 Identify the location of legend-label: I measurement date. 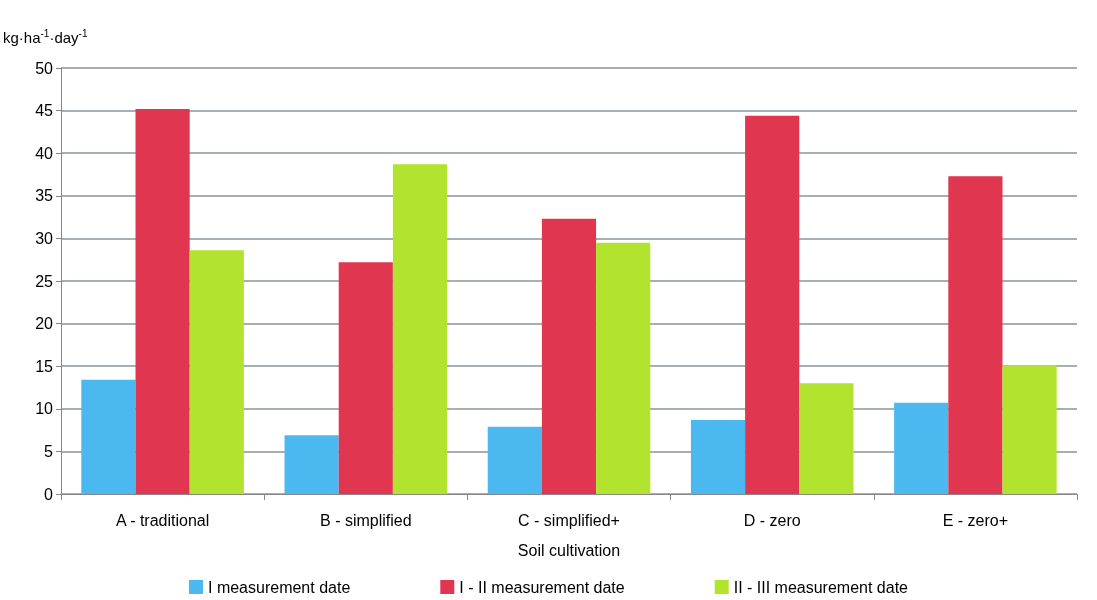
(279, 587).